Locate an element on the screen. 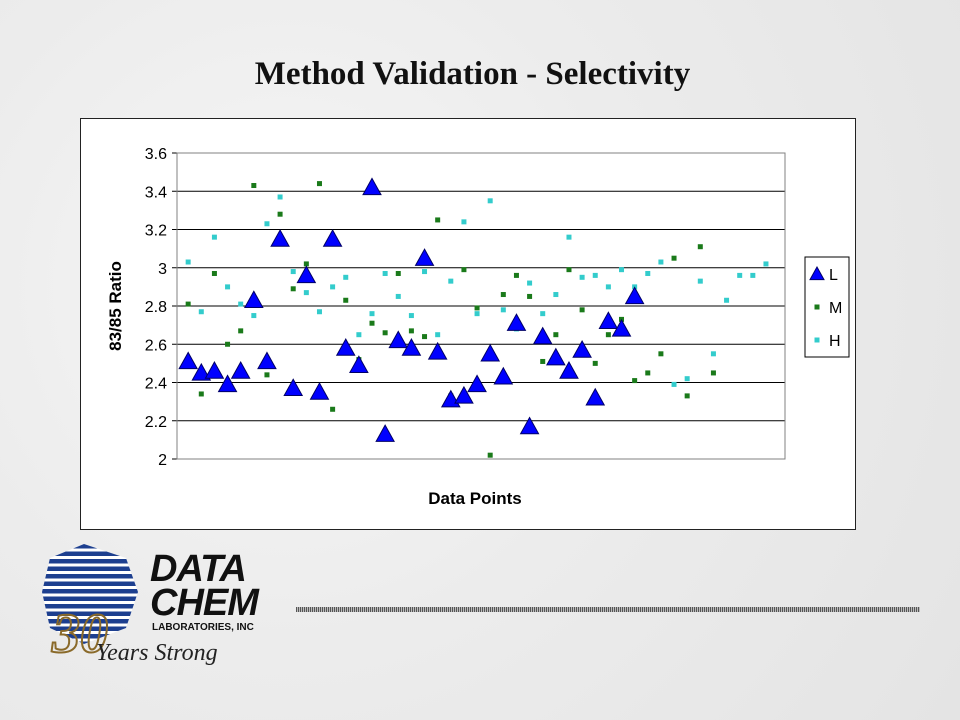  divider-rule is located at coordinates (608, 609).